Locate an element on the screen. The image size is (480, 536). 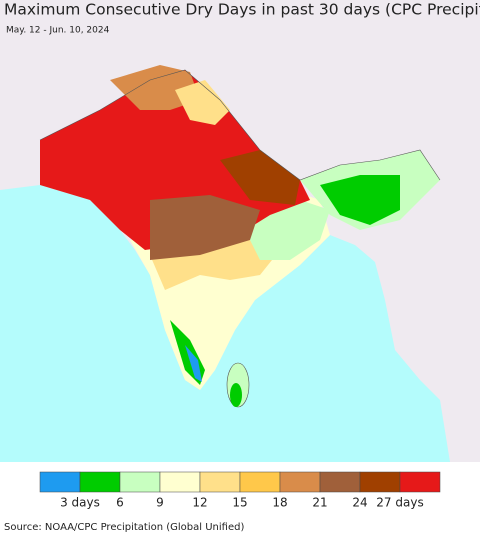
subtitle: May. 12 - Jun. 10, 2024 is located at coordinates (58, 31).